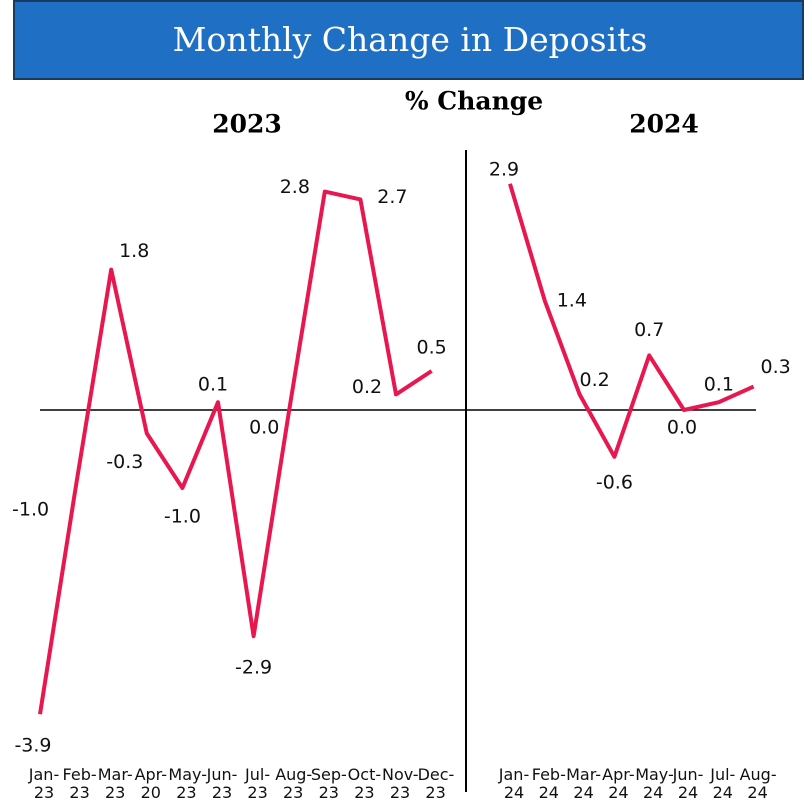 Image resolution: width=804 pixels, height=812 pixels. Describe the element at coordinates (758, 783) in the screenshot. I see `x-tick-label: Aug-24` at that location.